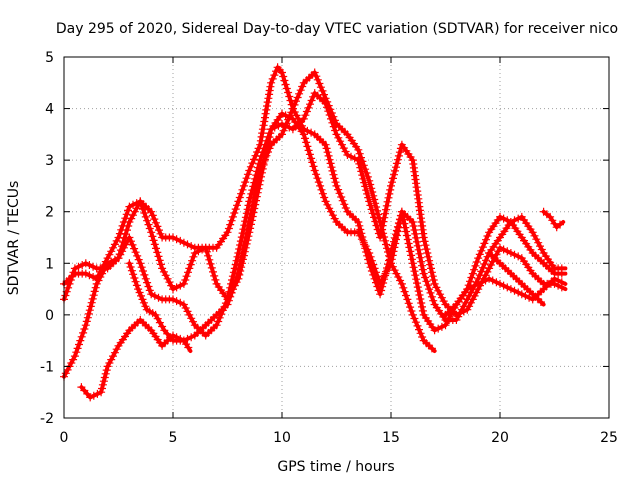 Image resolution: width=640 pixels, height=480 pixels. I want to click on series-track-d, so click(135, 359).